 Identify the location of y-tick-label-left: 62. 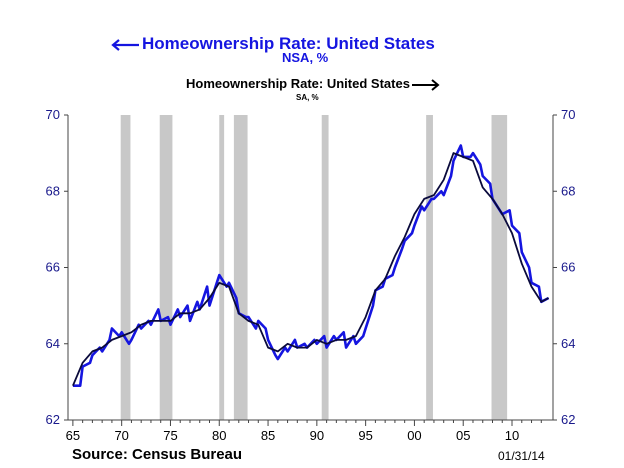
(53, 419).